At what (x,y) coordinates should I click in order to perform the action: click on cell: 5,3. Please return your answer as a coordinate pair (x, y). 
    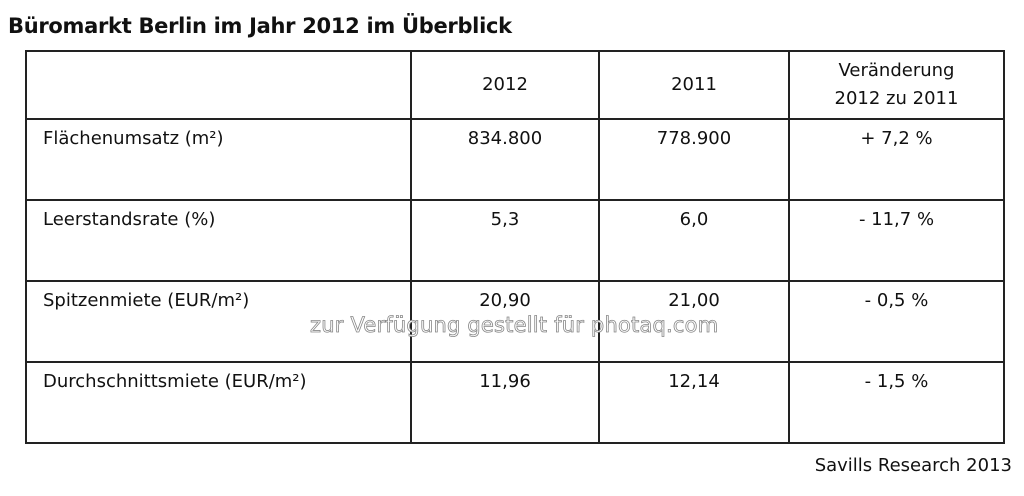
    Looking at the image, I should click on (505, 240).